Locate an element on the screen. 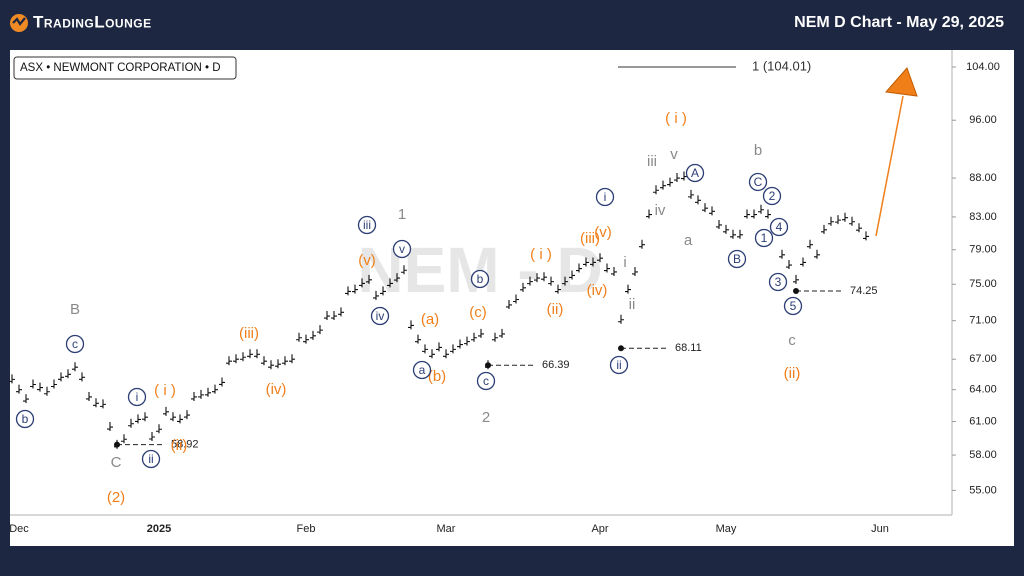 The image size is (1024, 576). symbol-box is located at coordinates (125, 68).